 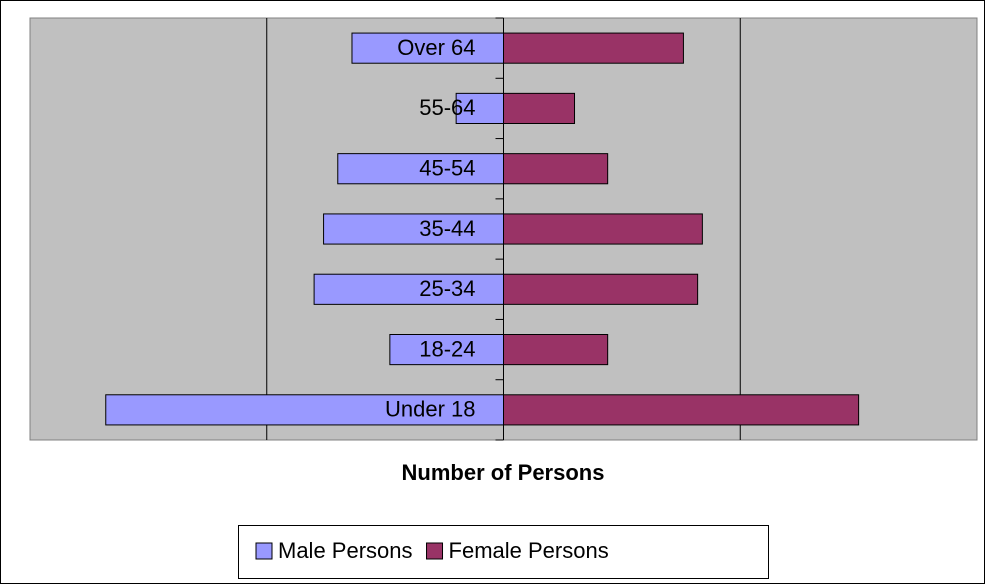 I want to click on x-axis-title: Number of Persons, so click(x=503, y=472).